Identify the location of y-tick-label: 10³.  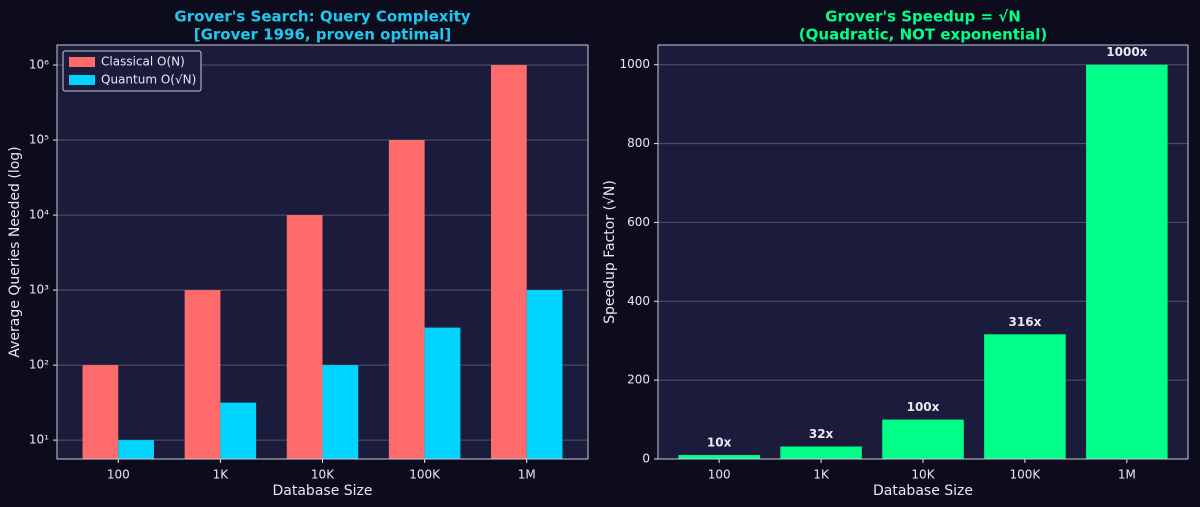
(39, 290).